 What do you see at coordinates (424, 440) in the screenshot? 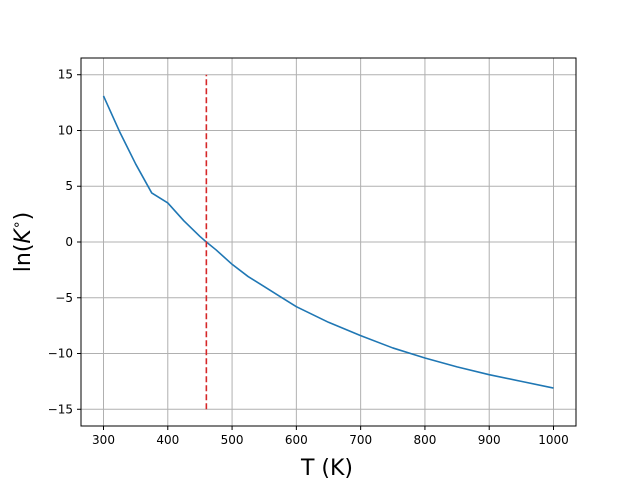
I see `x-tick-label: 800` at bounding box center [424, 440].